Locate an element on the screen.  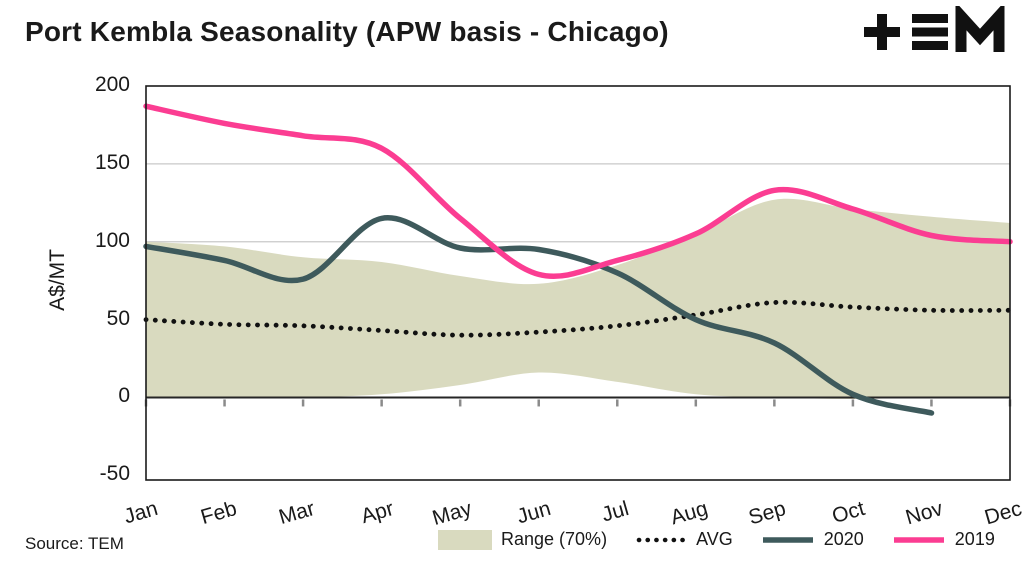
line-2020-swatch is located at coordinates (787, 539).